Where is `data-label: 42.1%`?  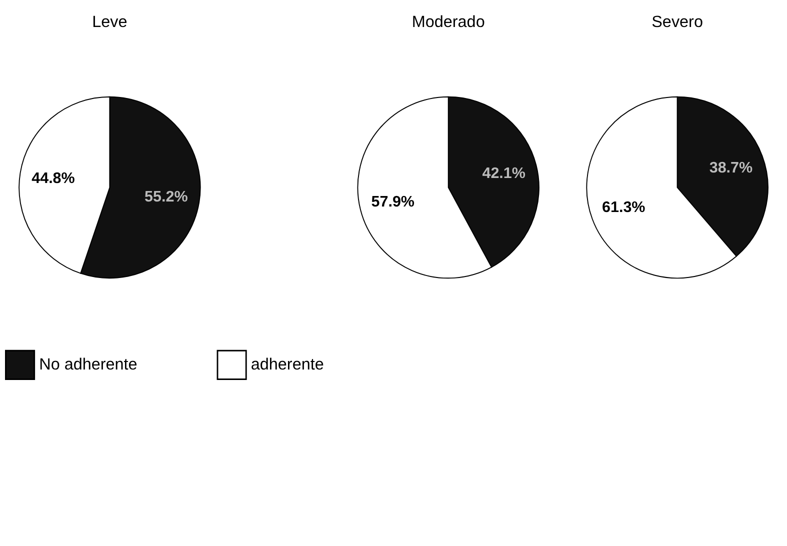 data-label: 42.1% is located at coordinates (504, 173).